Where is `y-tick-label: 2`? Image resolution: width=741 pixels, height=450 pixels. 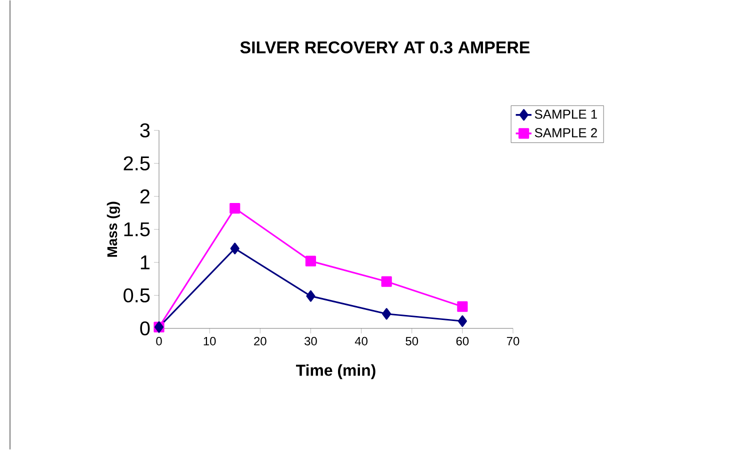
y-tick-label: 2 is located at coordinates (145, 197).